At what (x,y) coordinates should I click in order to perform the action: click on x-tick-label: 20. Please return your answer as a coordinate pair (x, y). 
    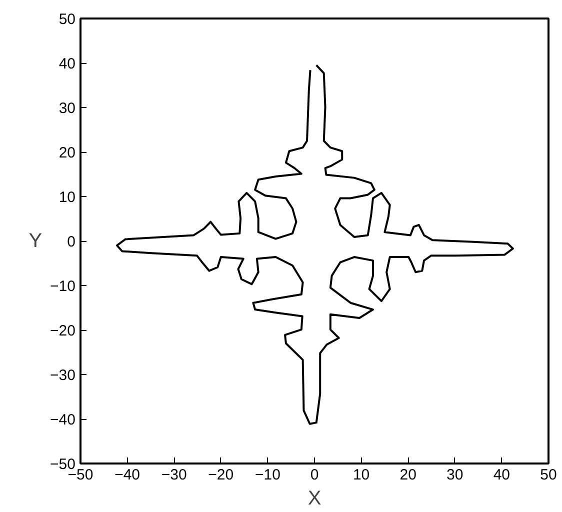
    Looking at the image, I should click on (408, 475).